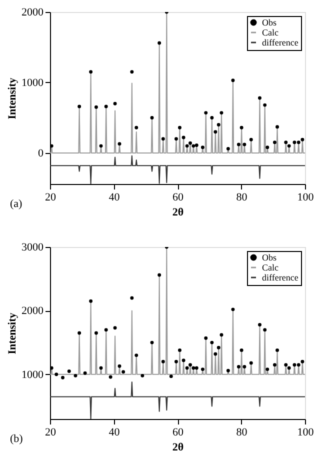 The height and width of the screenshot is (474, 325). I want to click on x-tick-label: 100, so click(305, 198).